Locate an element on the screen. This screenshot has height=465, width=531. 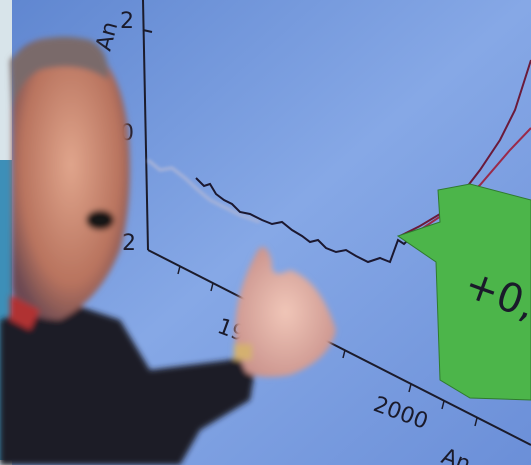
y-tick is located at coordinates (147, 31).